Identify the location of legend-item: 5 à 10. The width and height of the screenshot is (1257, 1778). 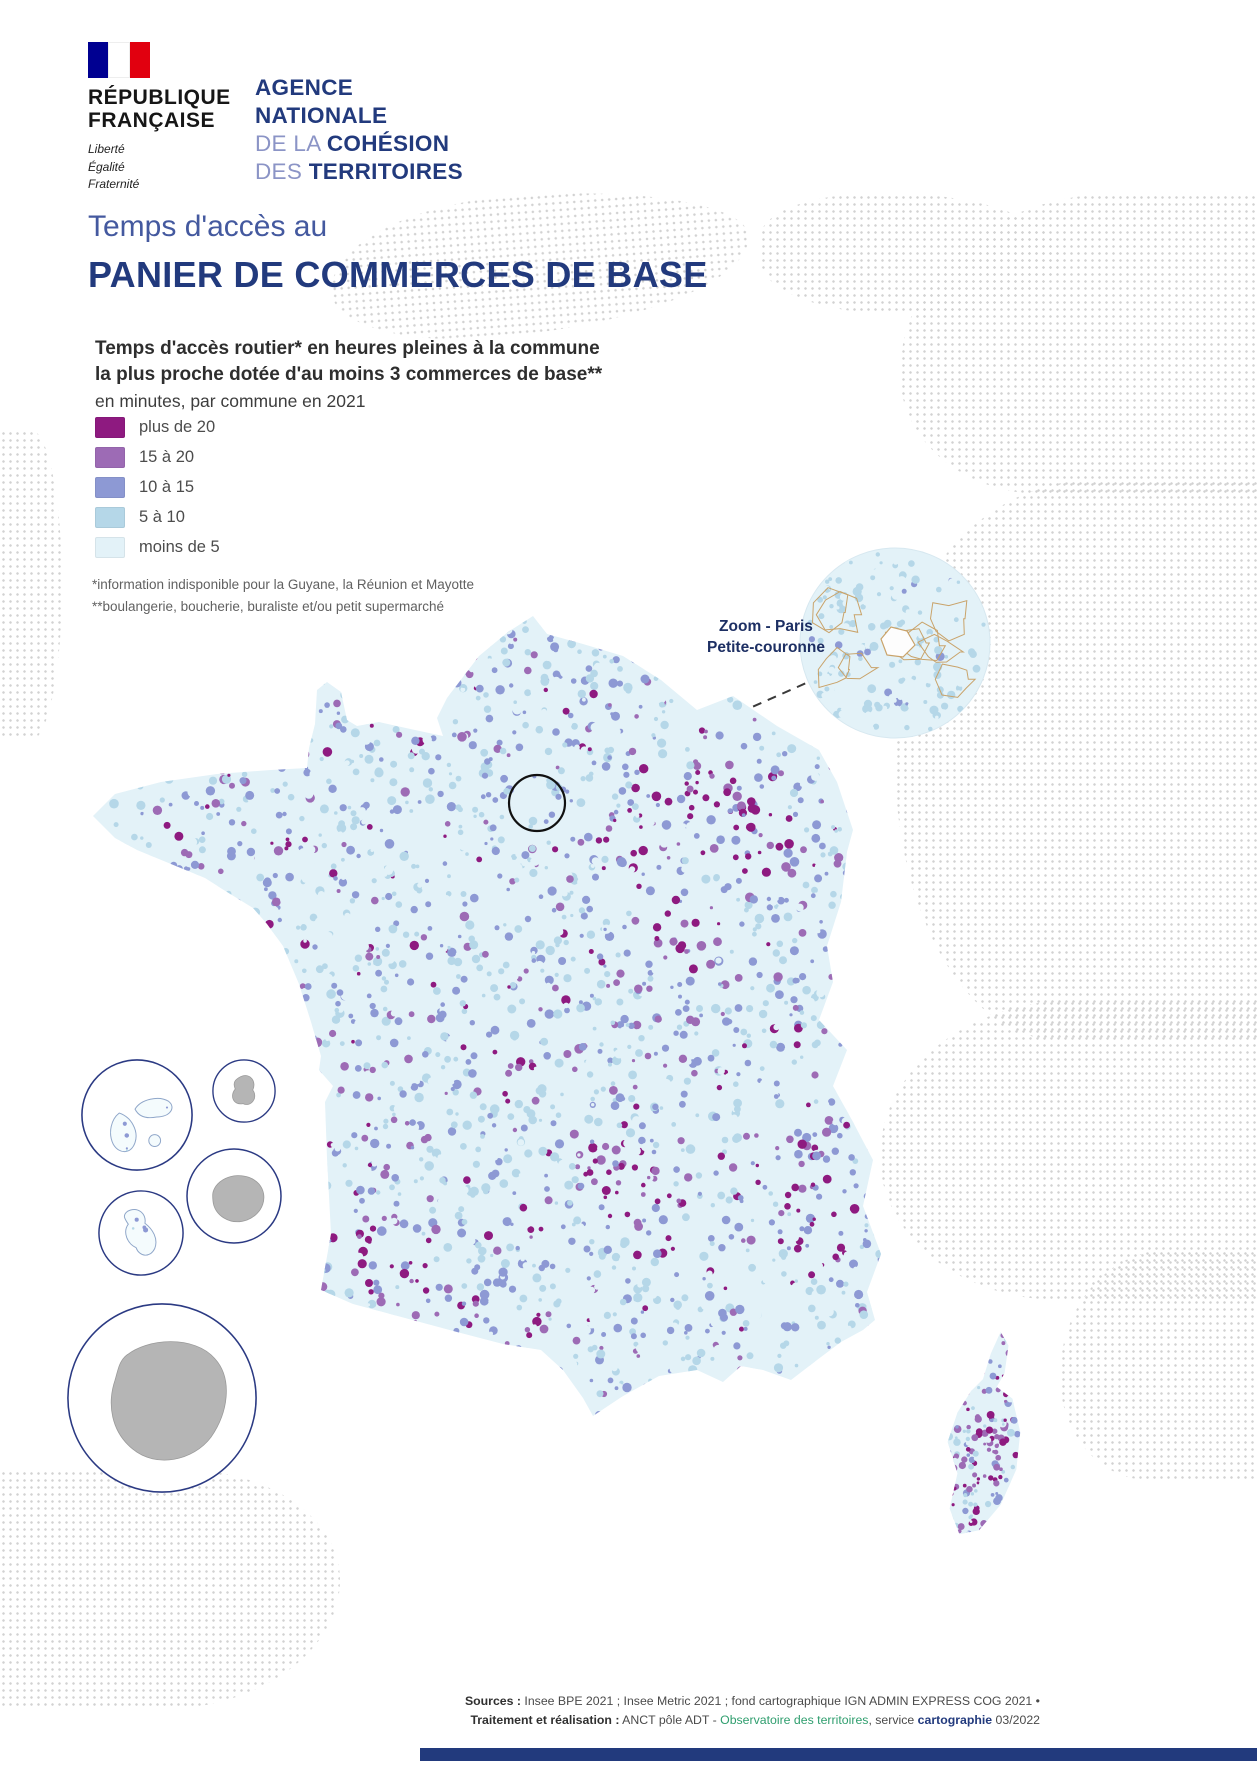
(157, 517).